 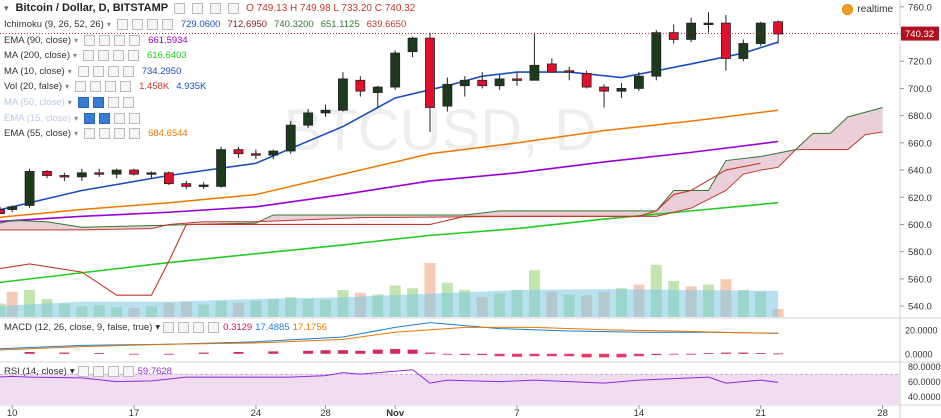 What do you see at coordinates (920, 116) in the screenshot?
I see `price-tick-label: 680.0` at bounding box center [920, 116].